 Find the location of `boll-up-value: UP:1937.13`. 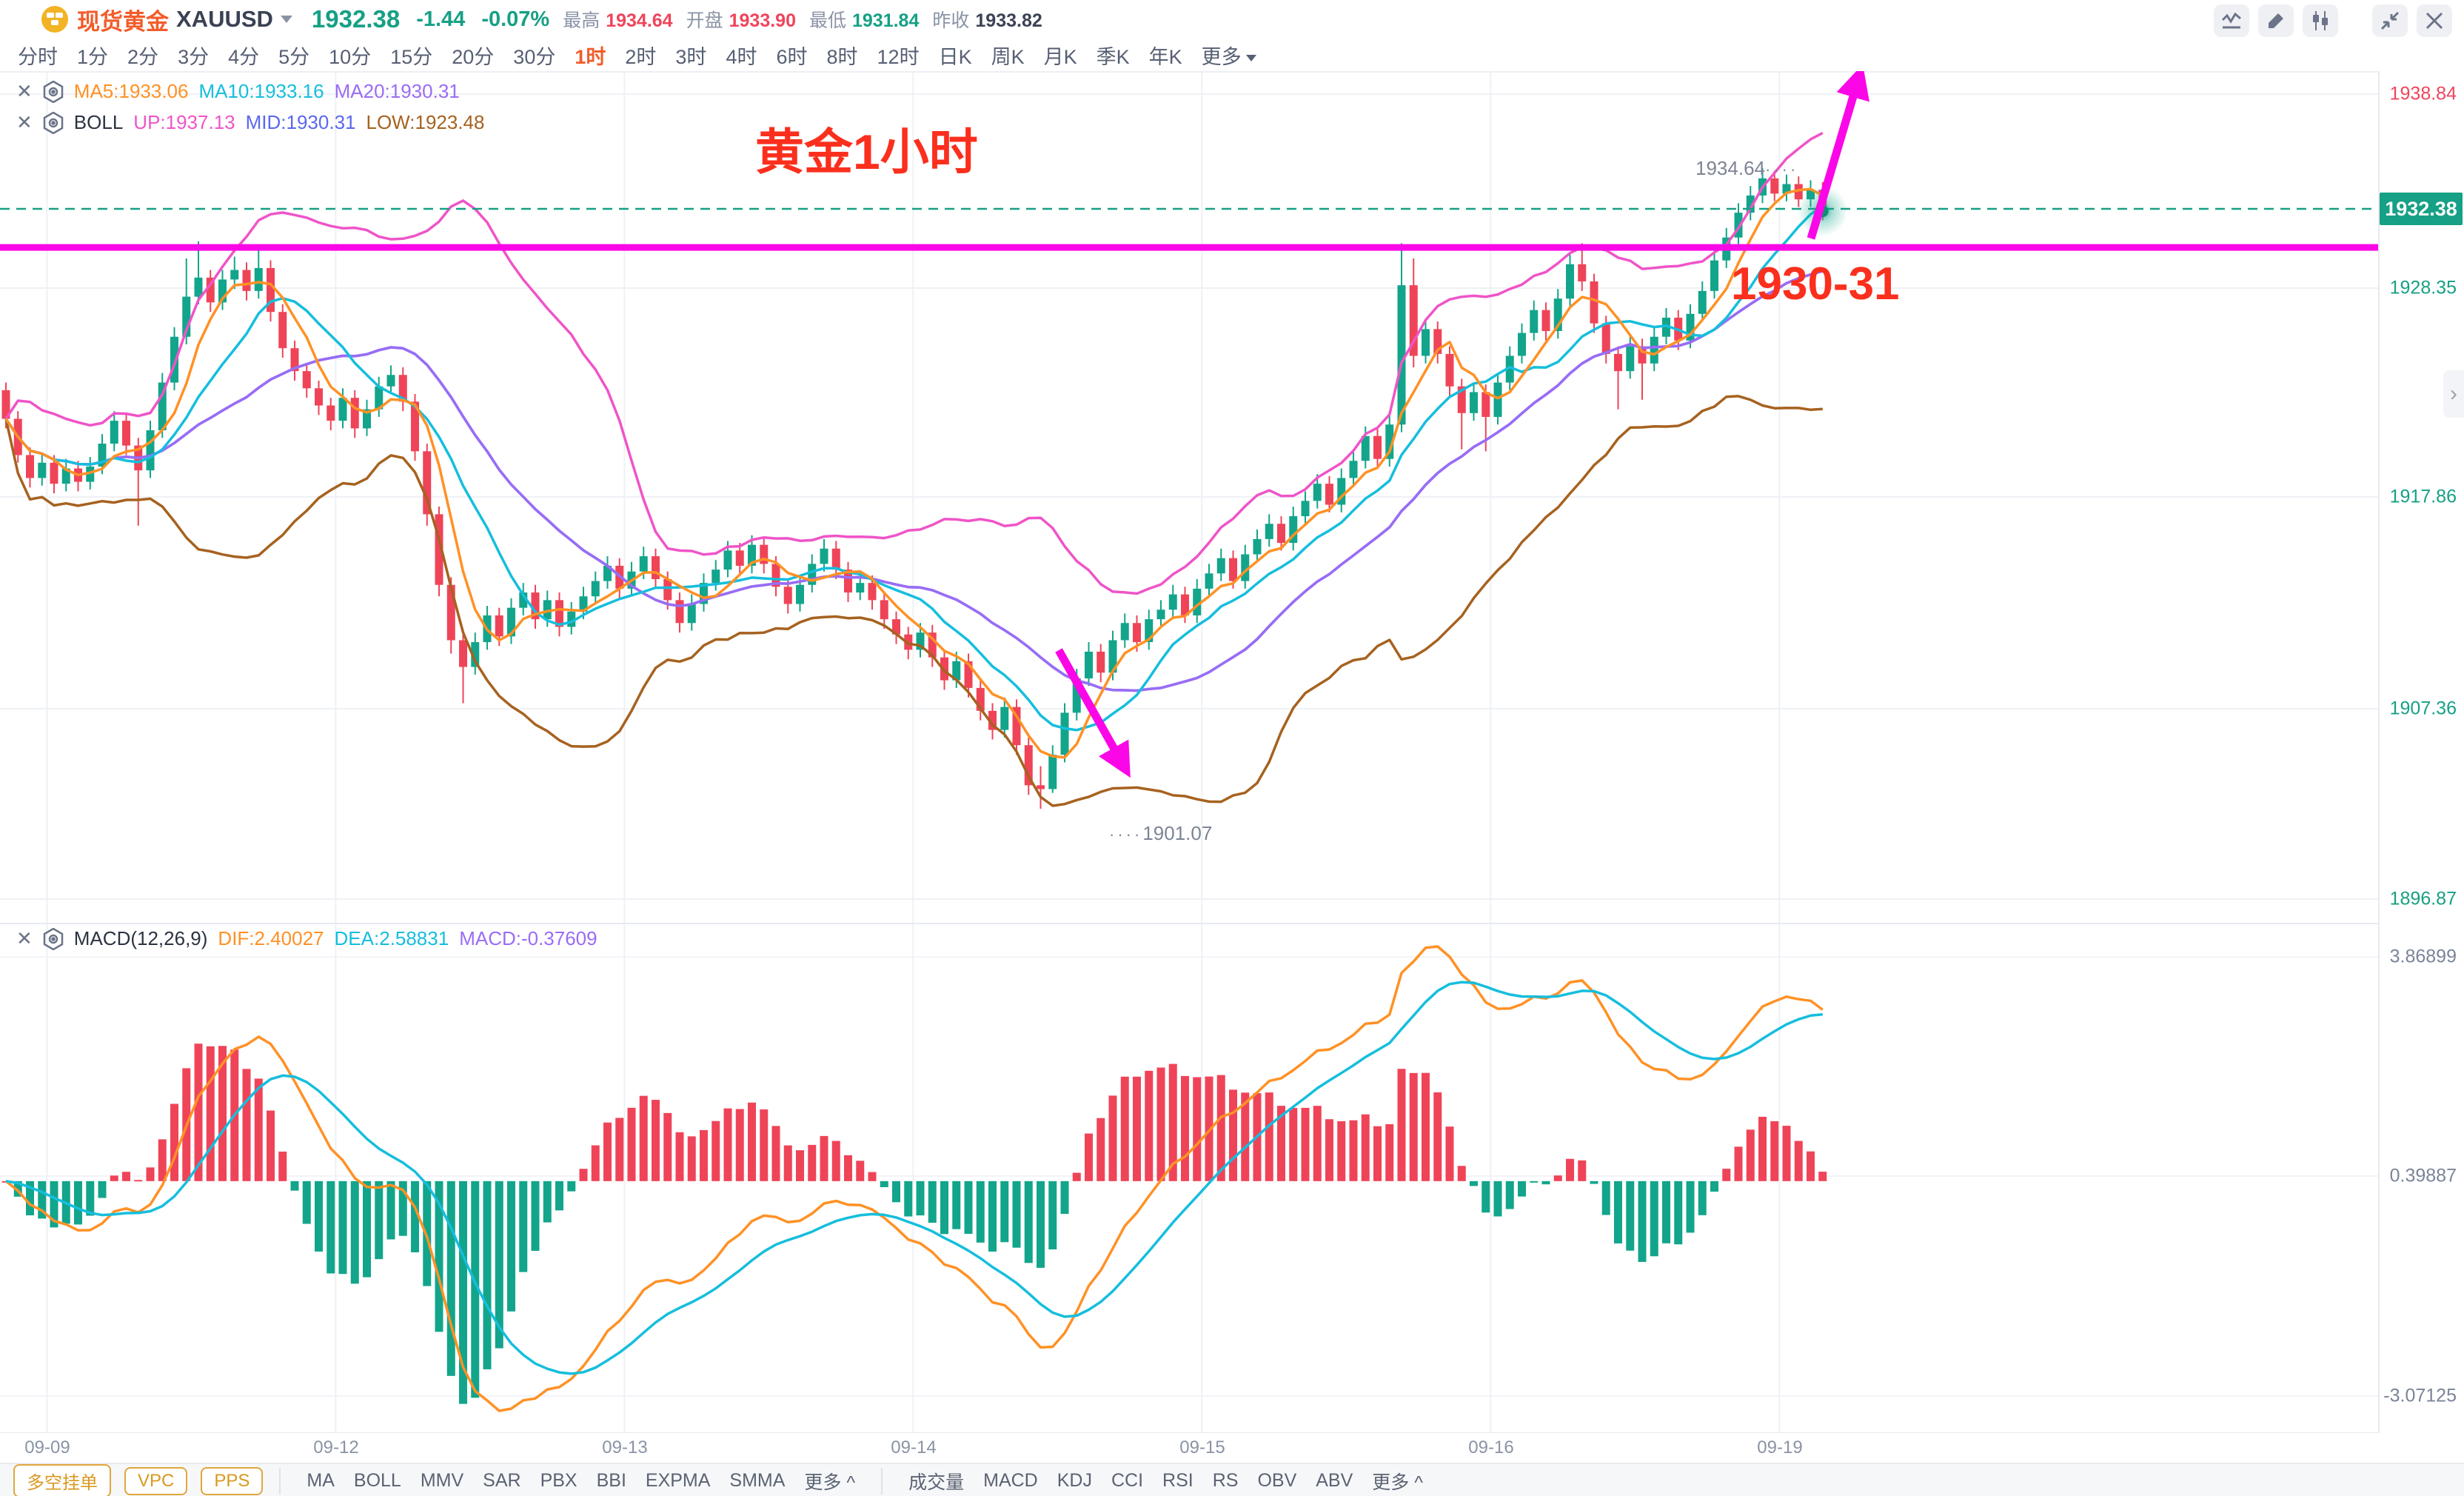

boll-up-value: UP:1937.13 is located at coordinates (184, 122).